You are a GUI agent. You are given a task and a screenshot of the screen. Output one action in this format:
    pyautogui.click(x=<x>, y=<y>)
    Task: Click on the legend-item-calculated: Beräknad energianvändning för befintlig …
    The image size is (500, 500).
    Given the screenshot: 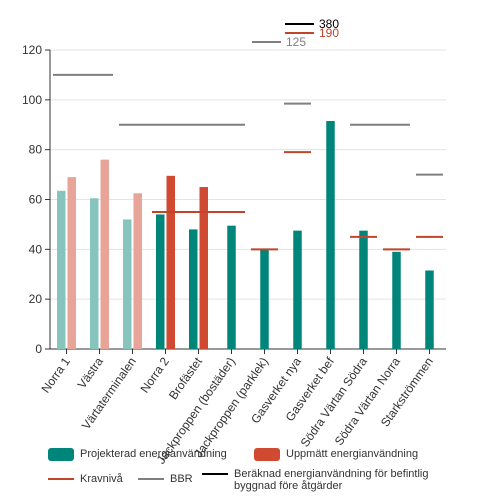 What is the action you would take?
    pyautogui.click(x=315, y=480)
    